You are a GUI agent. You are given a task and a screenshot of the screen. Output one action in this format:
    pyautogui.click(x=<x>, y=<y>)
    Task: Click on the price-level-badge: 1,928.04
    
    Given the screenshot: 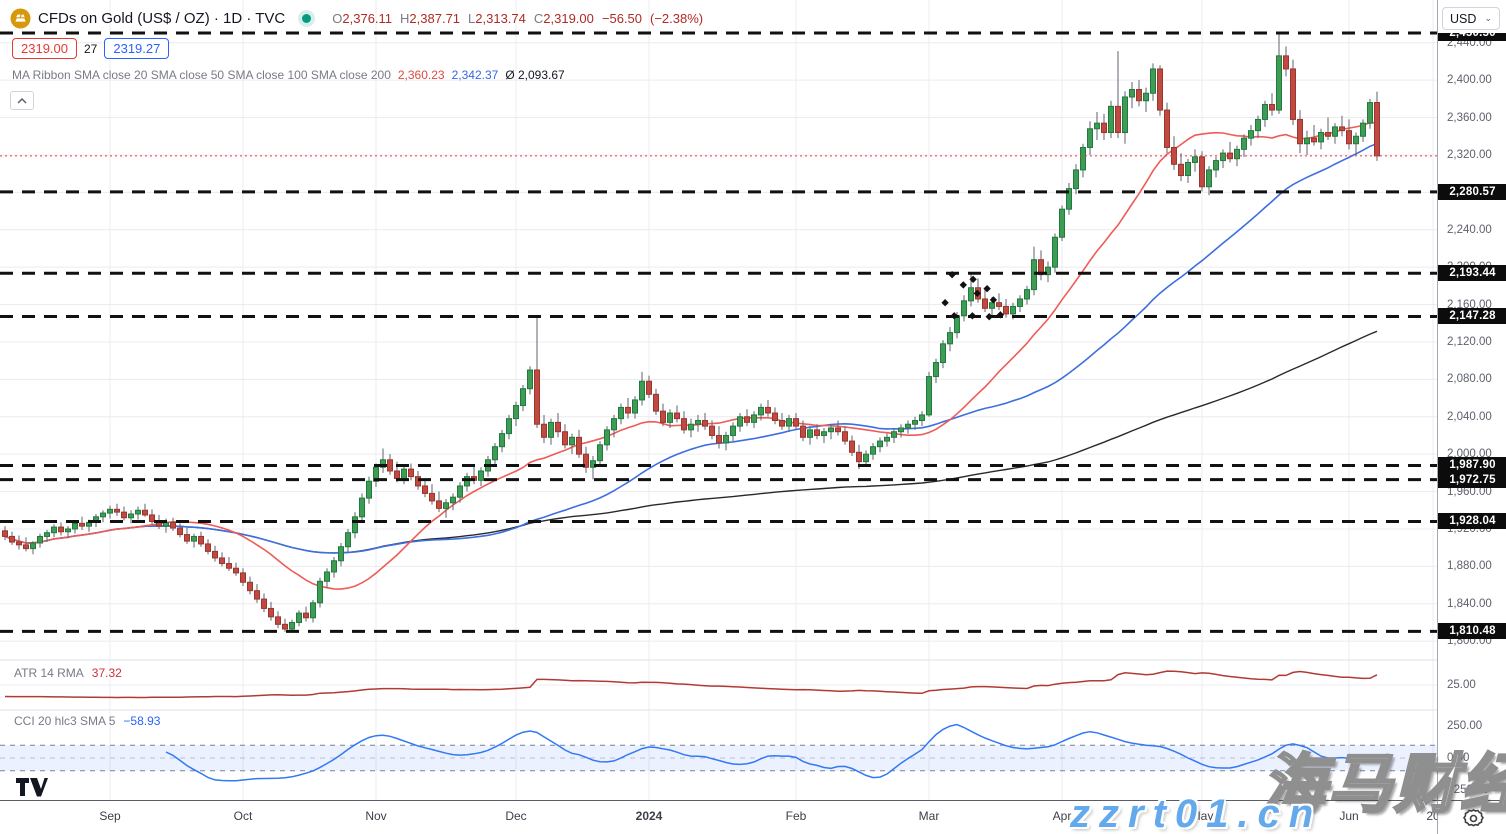 What is the action you would take?
    pyautogui.click(x=1472, y=521)
    